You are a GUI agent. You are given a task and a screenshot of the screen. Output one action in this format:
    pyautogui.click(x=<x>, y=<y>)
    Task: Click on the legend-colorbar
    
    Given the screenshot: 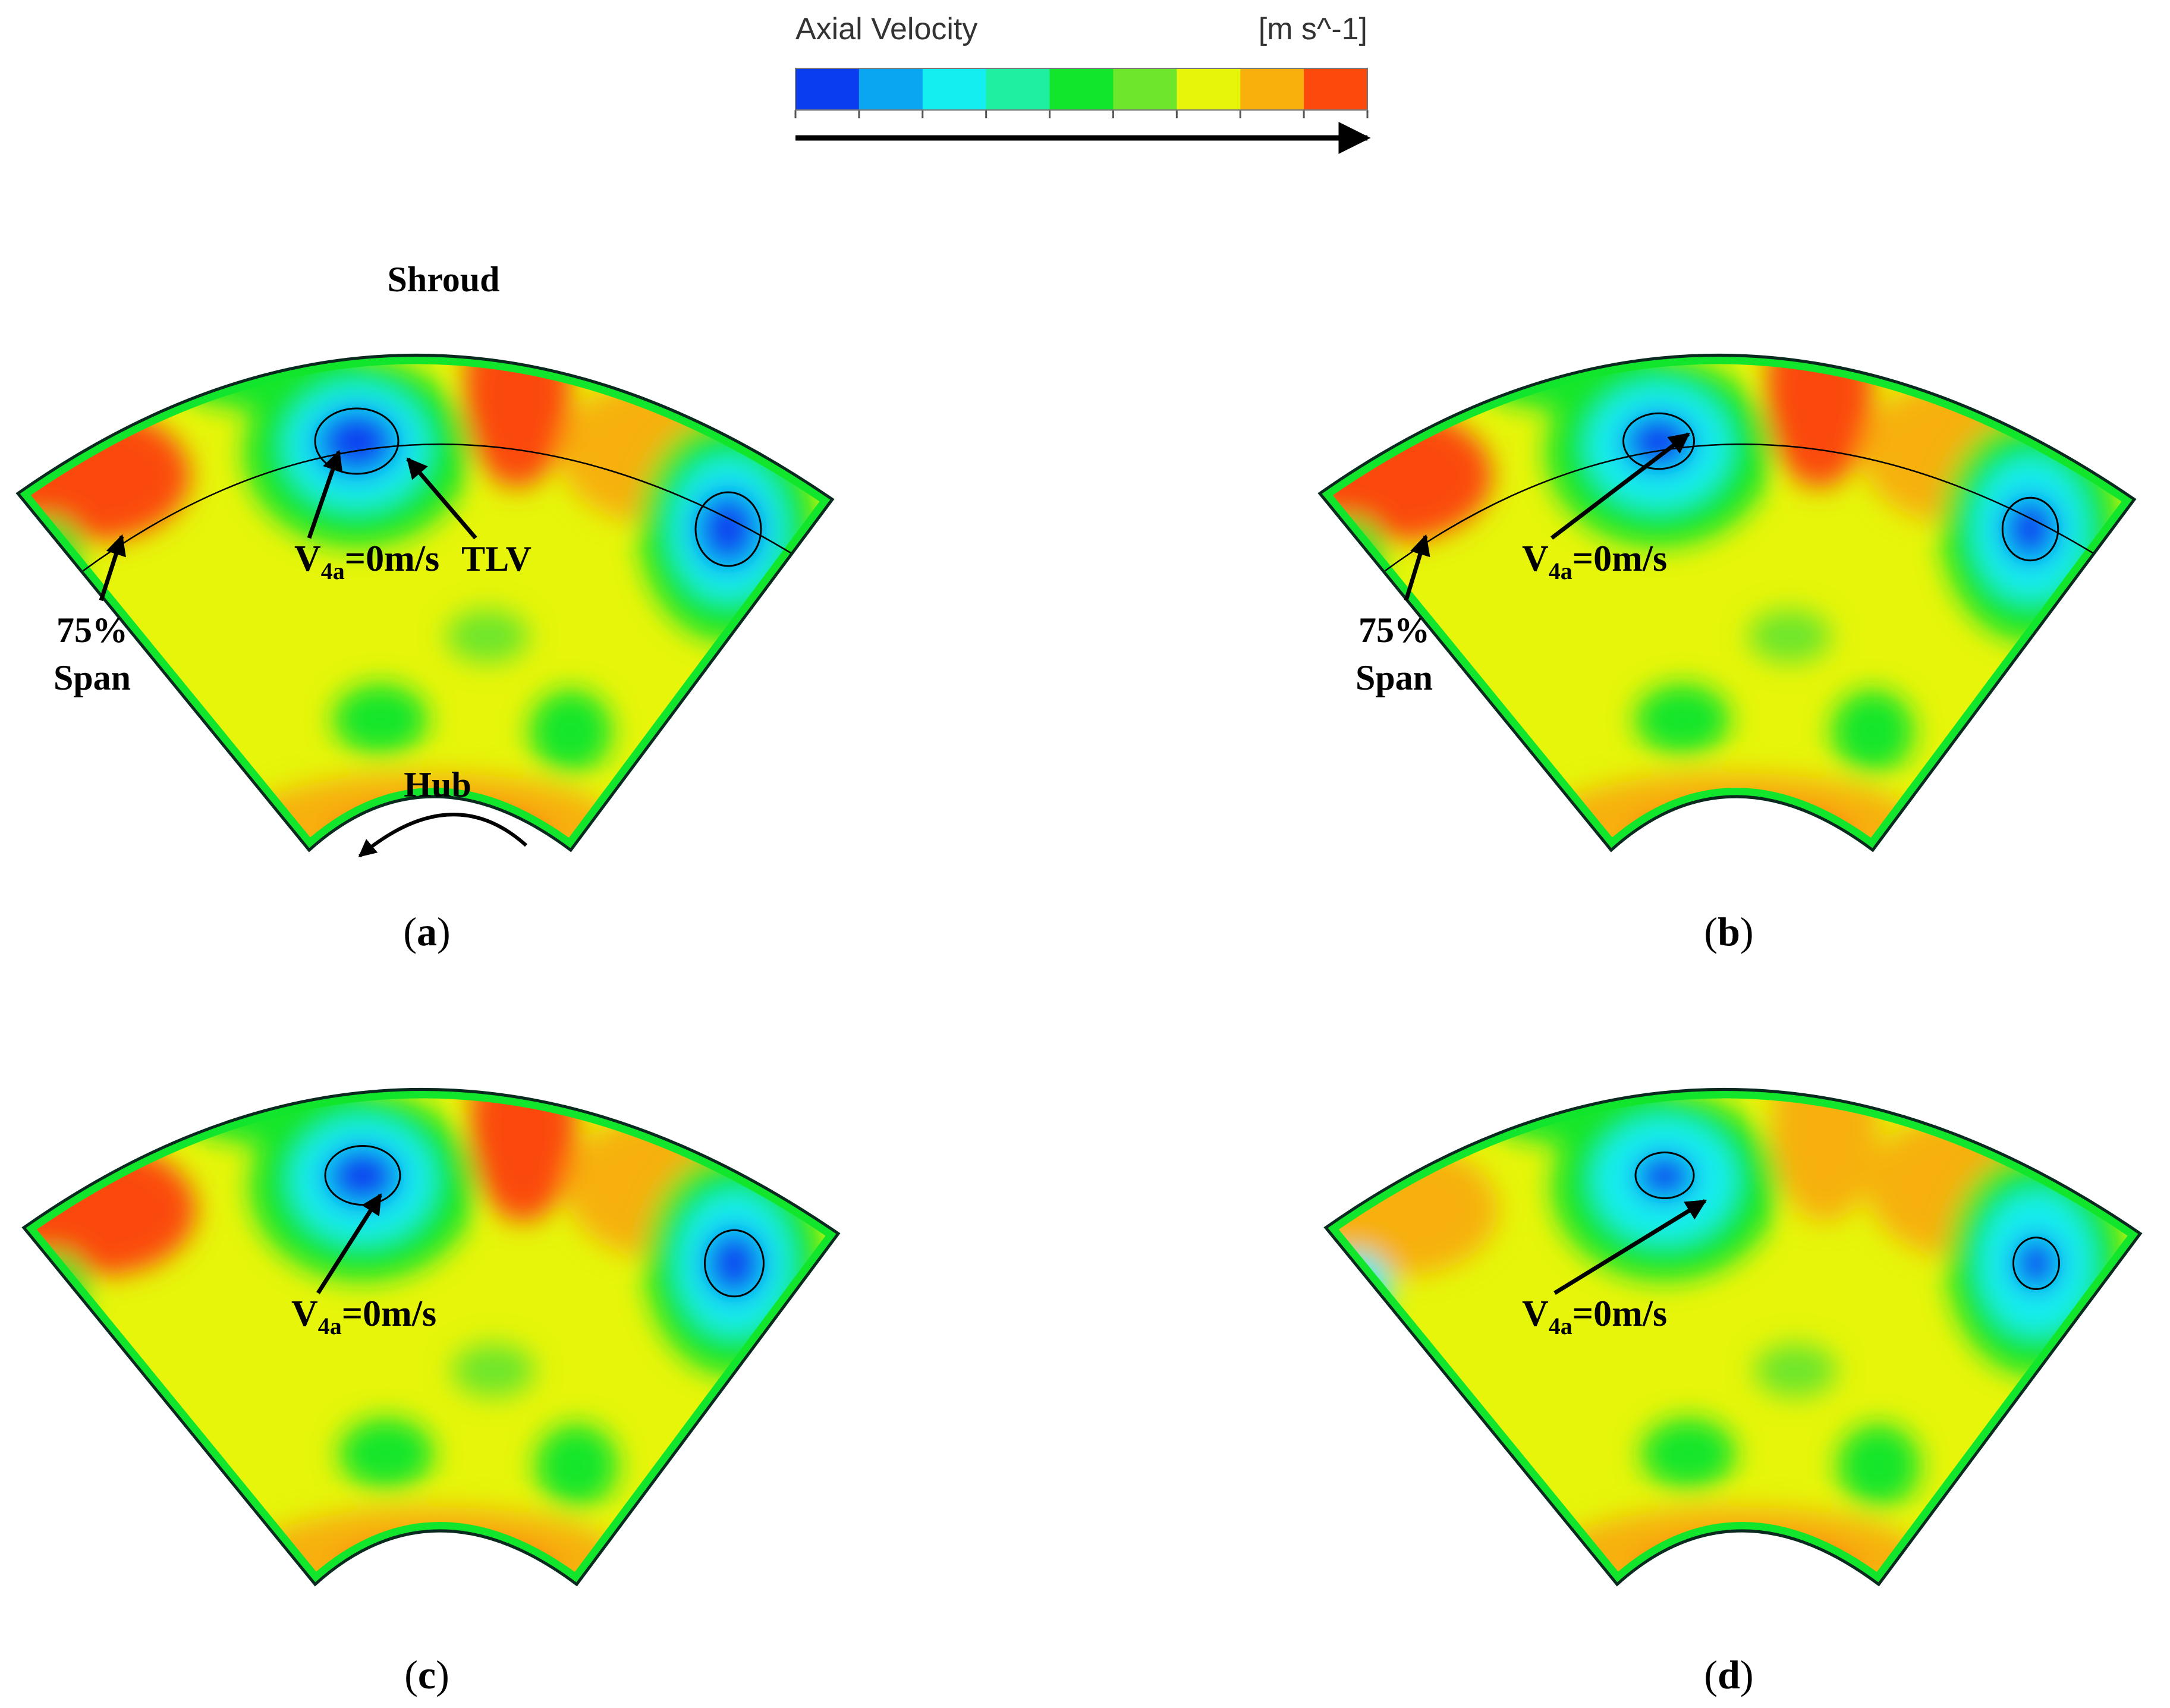 What is the action you would take?
    pyautogui.click(x=1081, y=93)
    